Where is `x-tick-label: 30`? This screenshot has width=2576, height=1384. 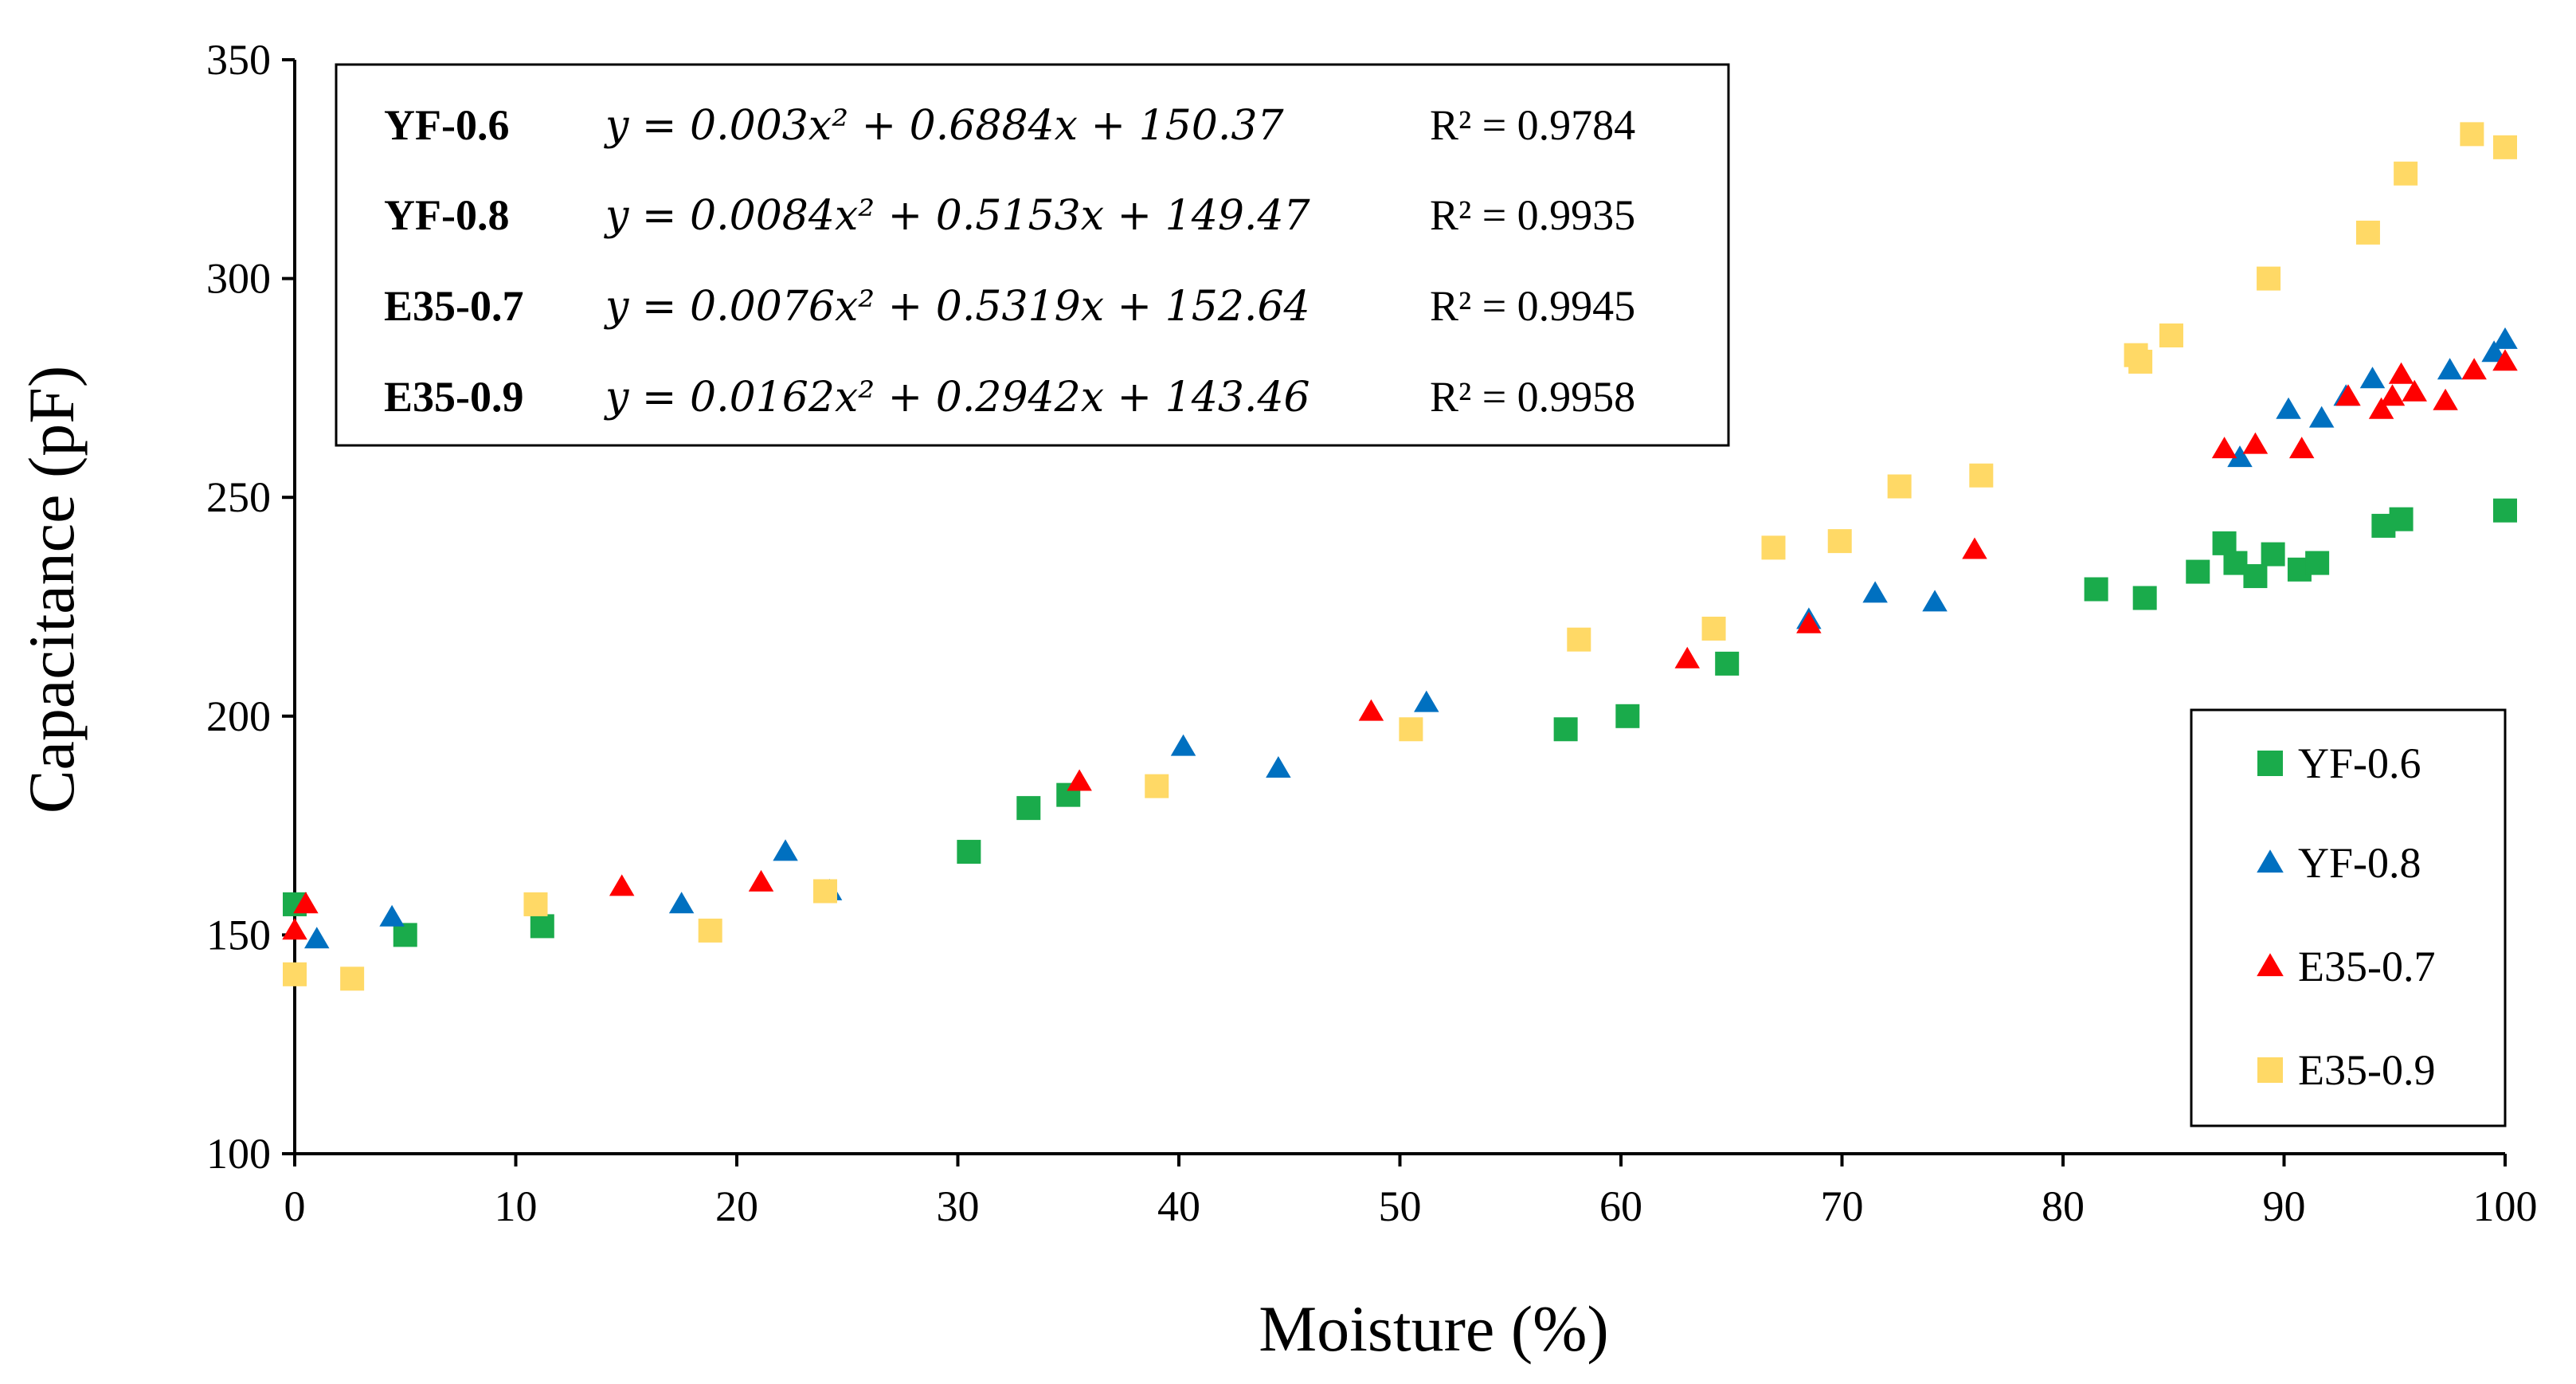 x-tick-label: 30 is located at coordinates (958, 1206).